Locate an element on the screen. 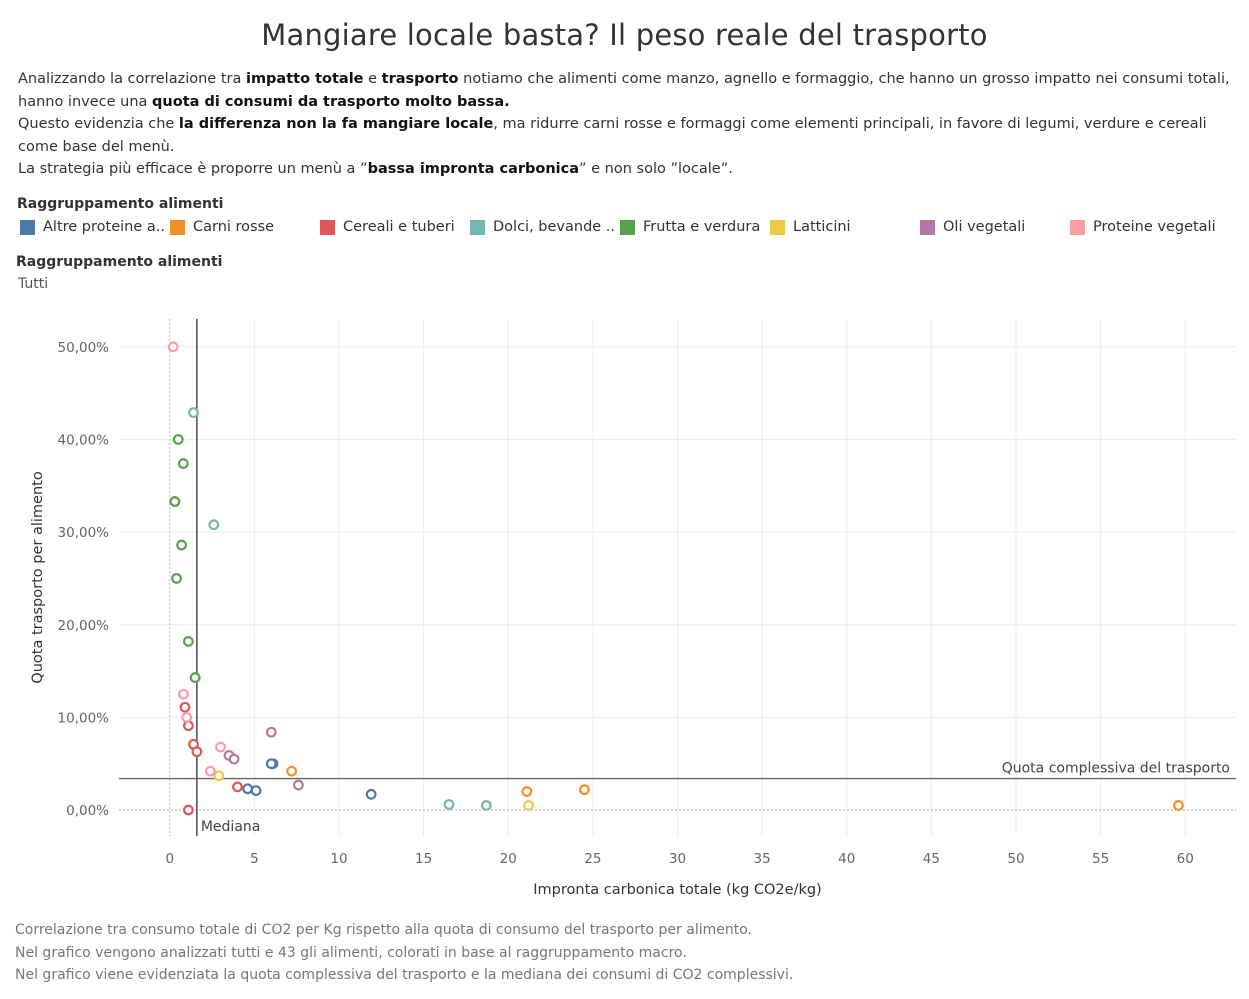 This screenshot has height=999, width=1249. median-label: Mediana is located at coordinates (230, 827).